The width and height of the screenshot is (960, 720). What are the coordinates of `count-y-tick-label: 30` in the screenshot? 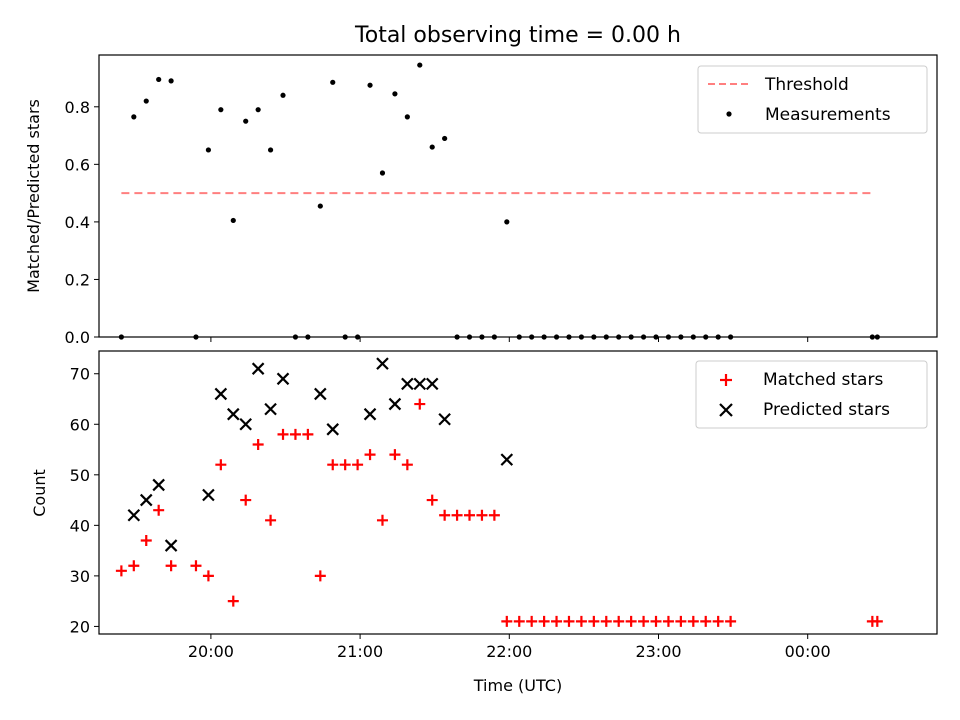 It's located at (80, 576).